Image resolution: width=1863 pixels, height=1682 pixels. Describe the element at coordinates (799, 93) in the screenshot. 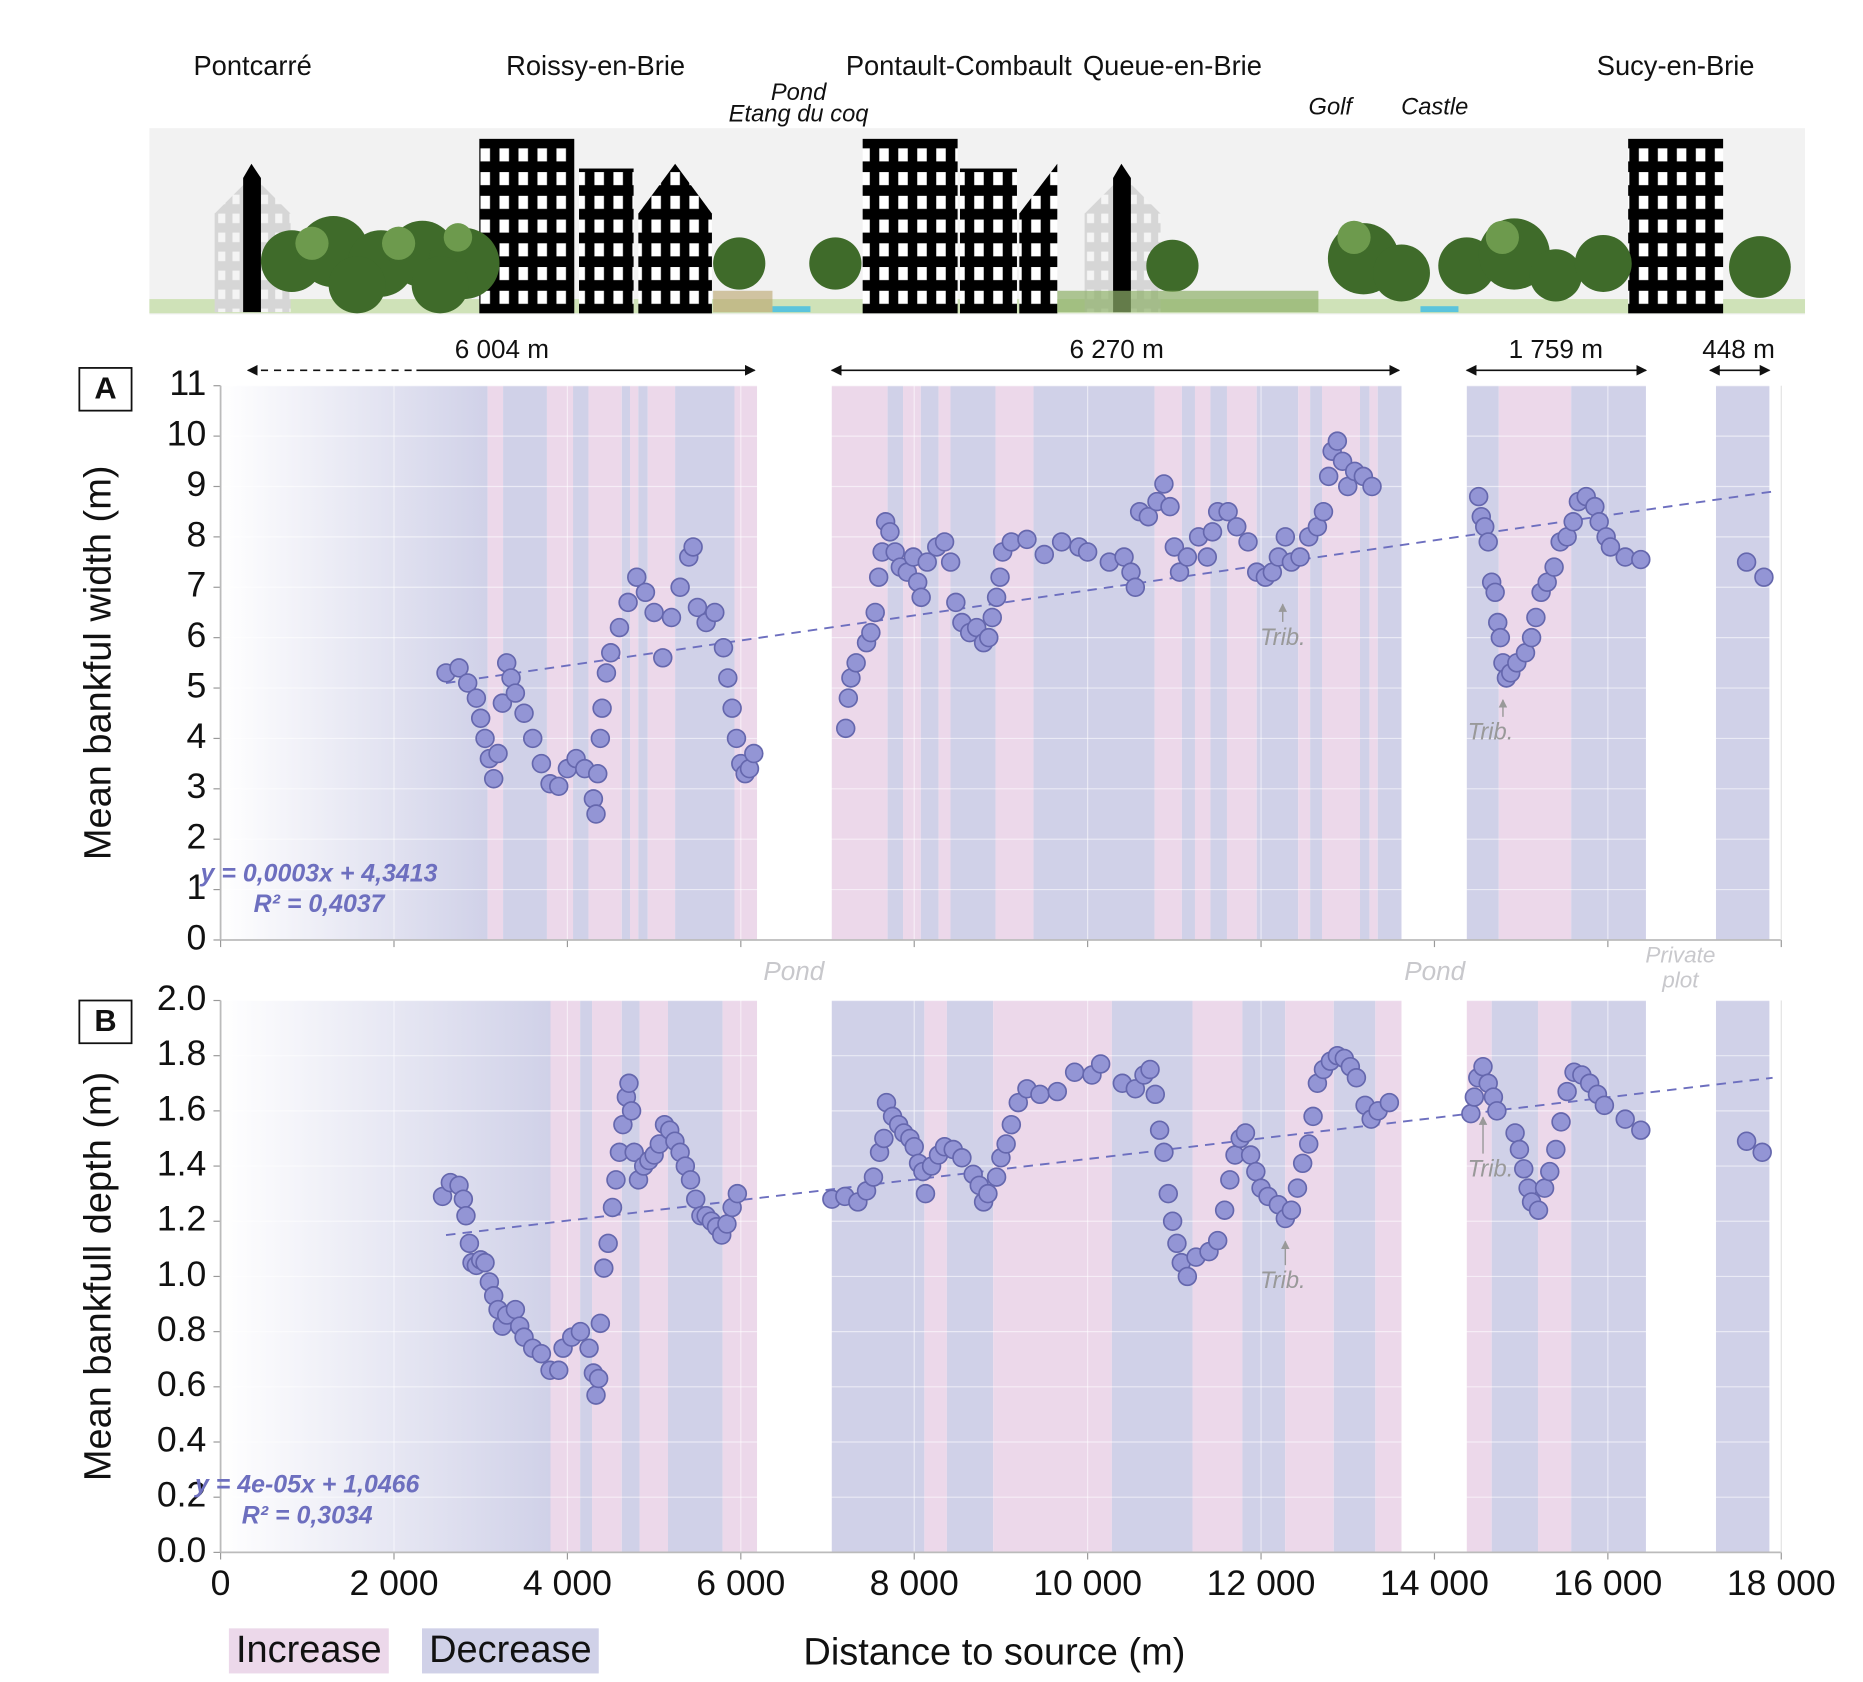

I see `feature-label: Pond` at that location.